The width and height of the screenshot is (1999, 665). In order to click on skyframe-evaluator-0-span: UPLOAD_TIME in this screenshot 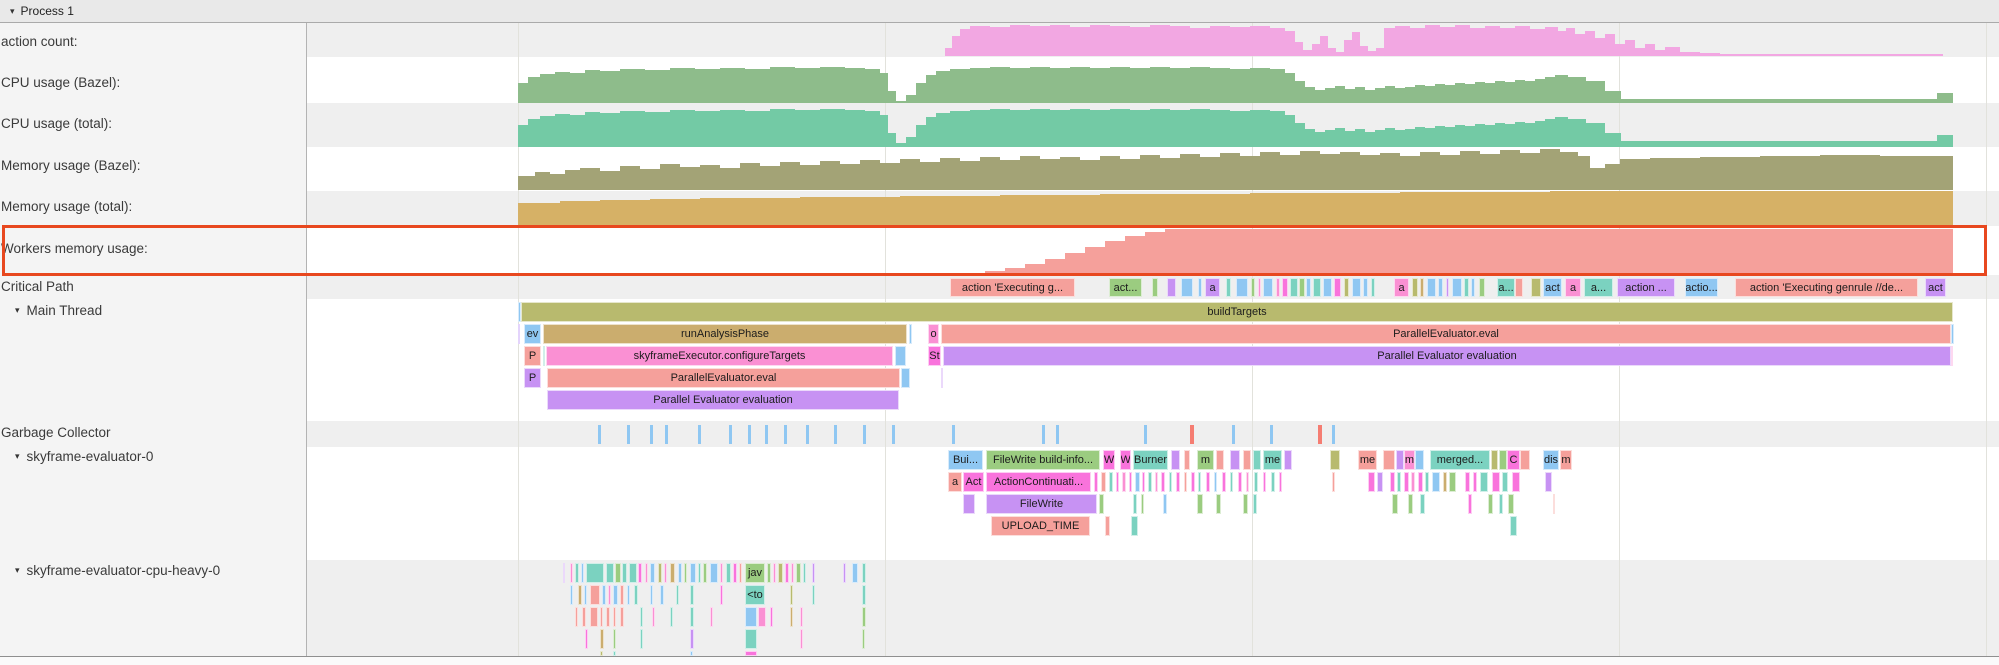, I will do `click(1040, 526)`.